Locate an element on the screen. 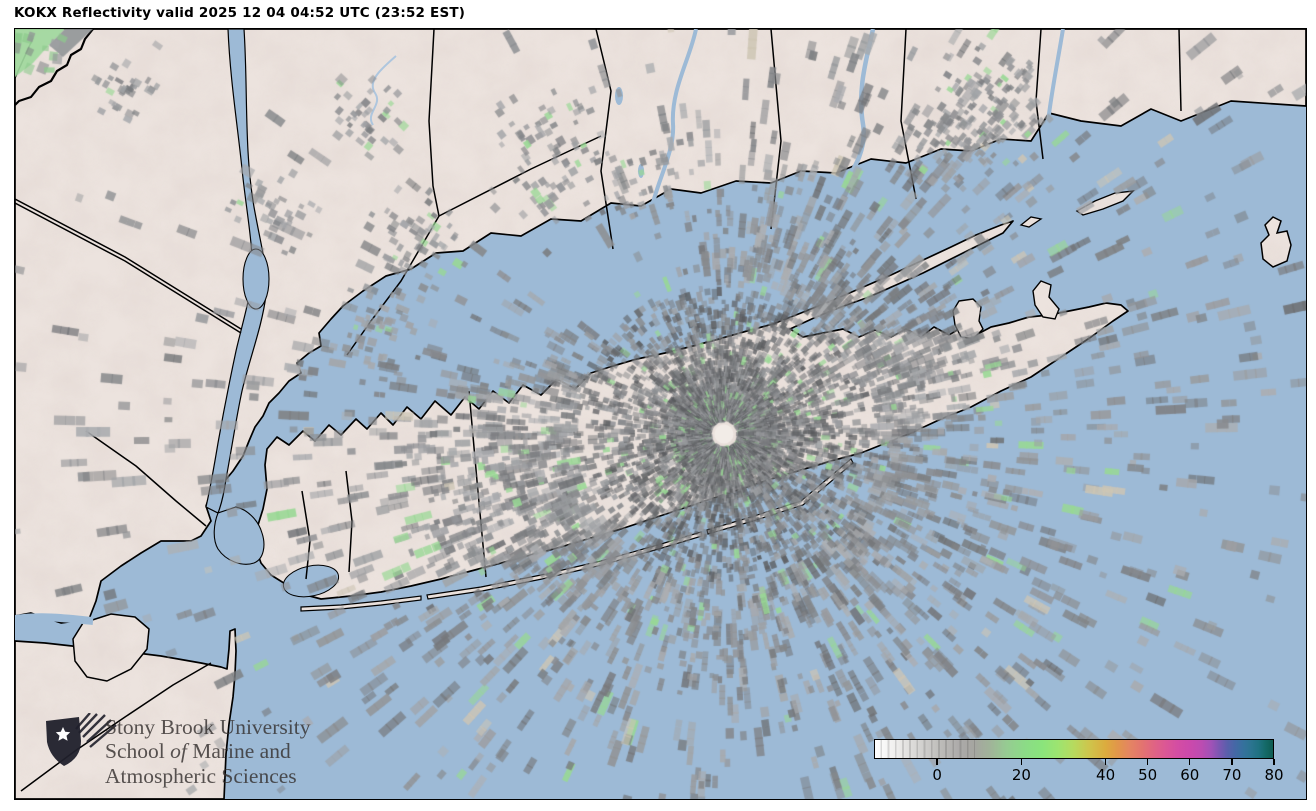 The width and height of the screenshot is (1316, 811). credit-line-2: School of Marine and is located at coordinates (198, 751).